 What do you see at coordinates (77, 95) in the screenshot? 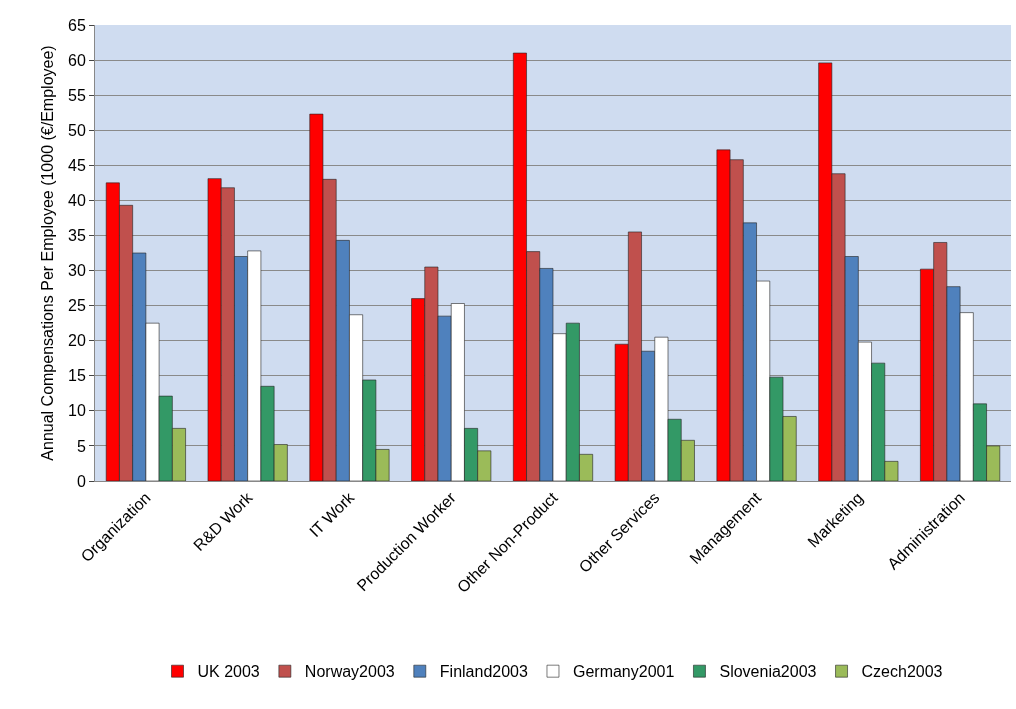
I see `y-tick-label: 55` at bounding box center [77, 95].